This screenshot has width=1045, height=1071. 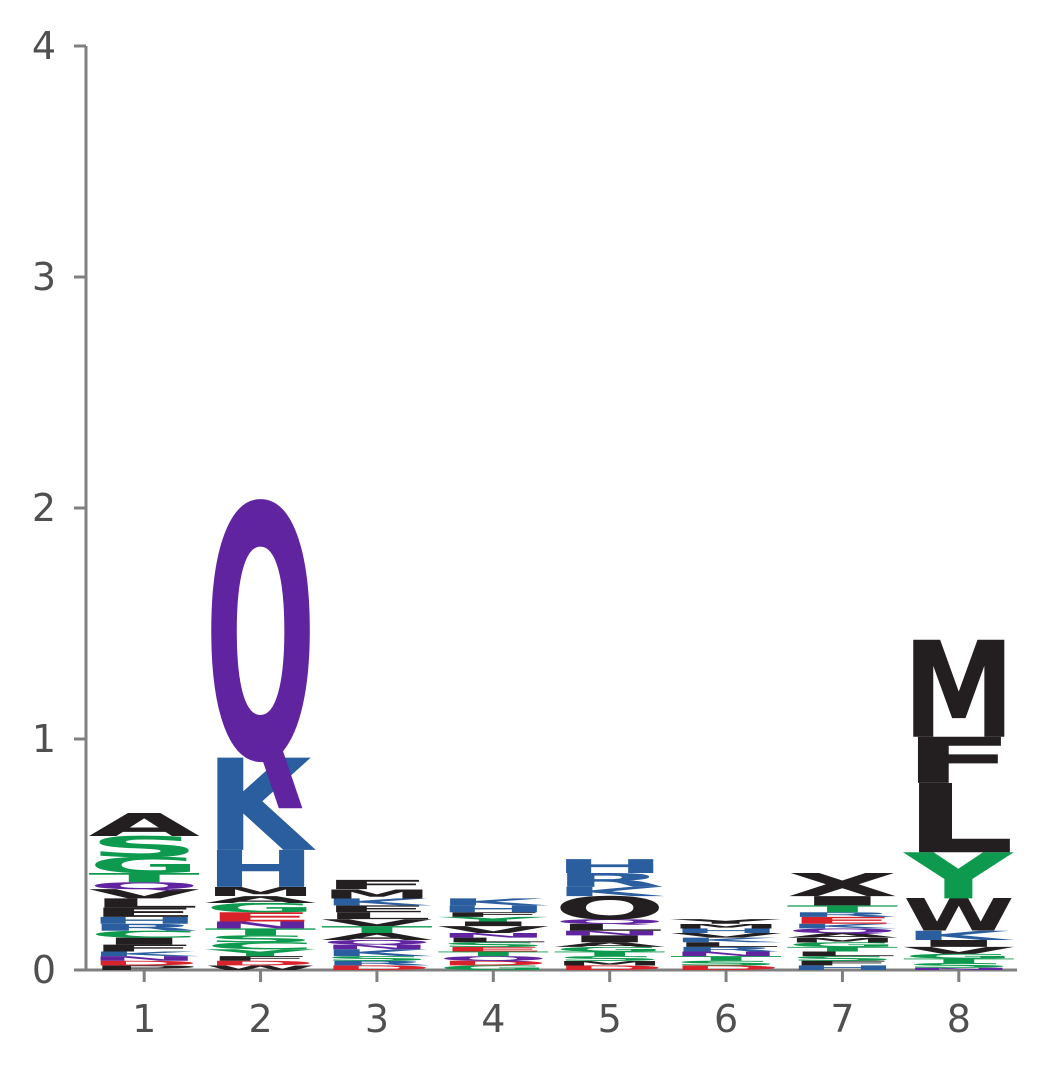 I want to click on logo-letter: P, so click(x=144, y=967).